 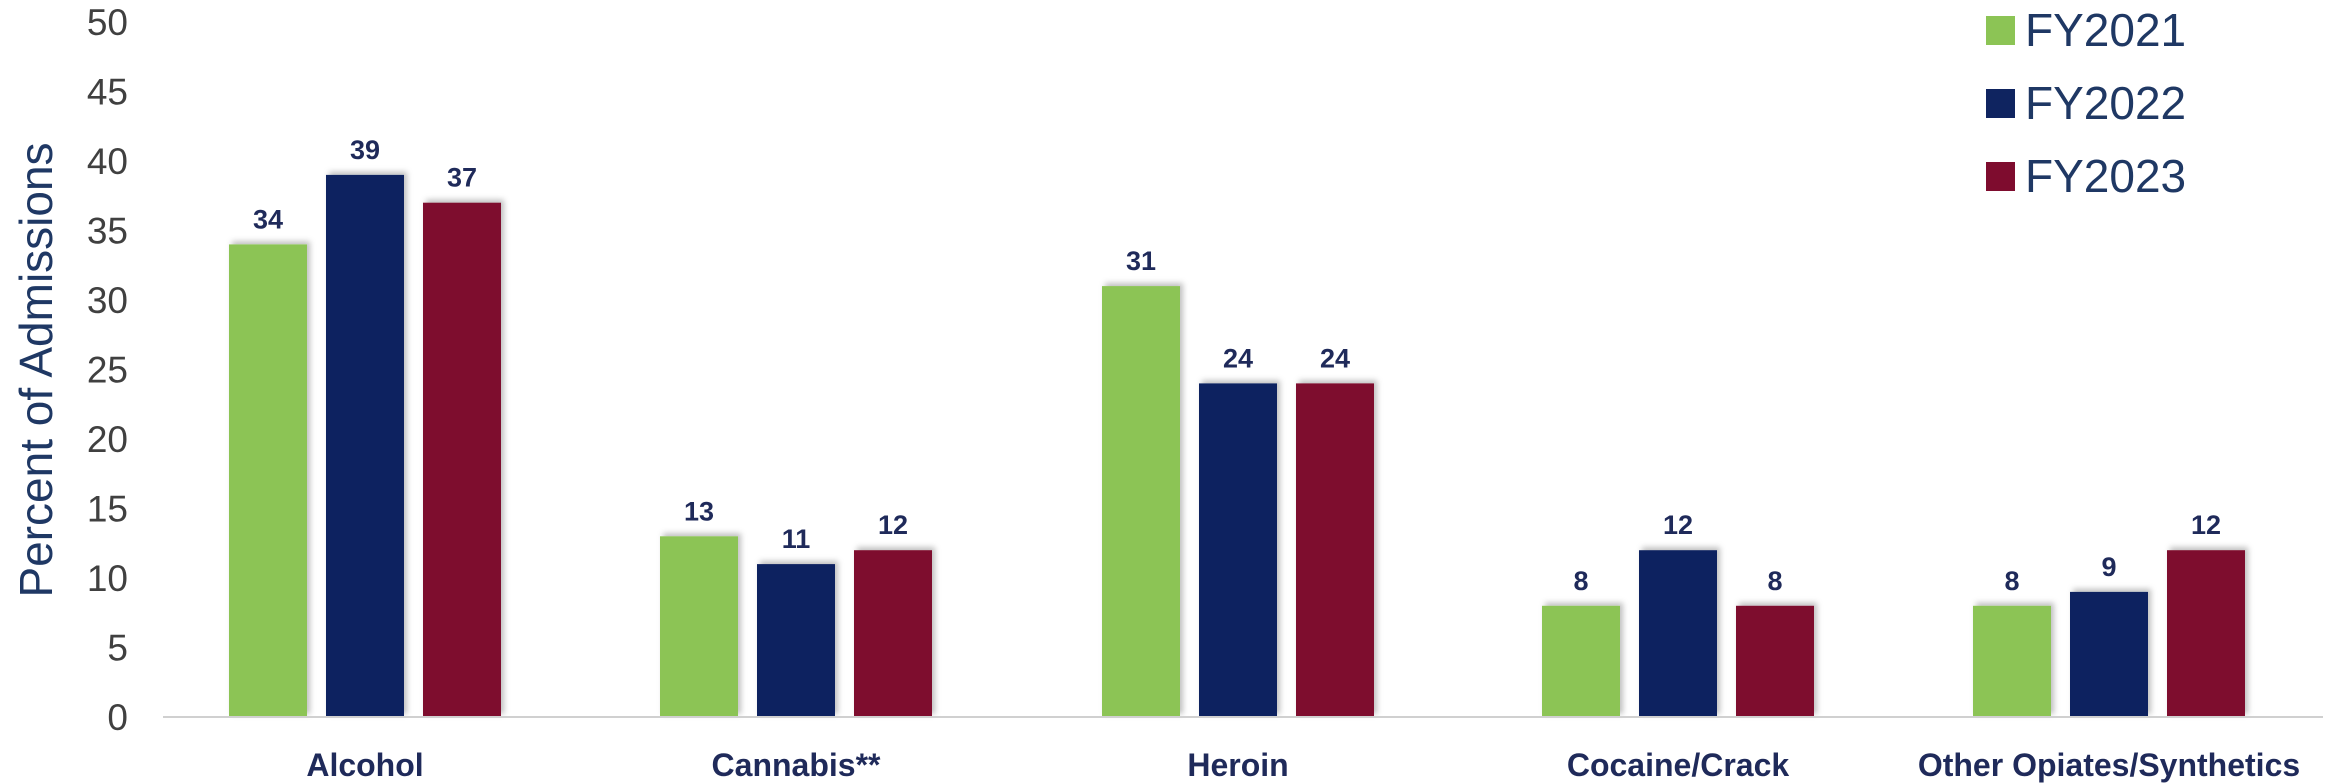 What do you see at coordinates (2109, 765) in the screenshot?
I see `x-category-label: Other Opiates/Synthetics` at bounding box center [2109, 765].